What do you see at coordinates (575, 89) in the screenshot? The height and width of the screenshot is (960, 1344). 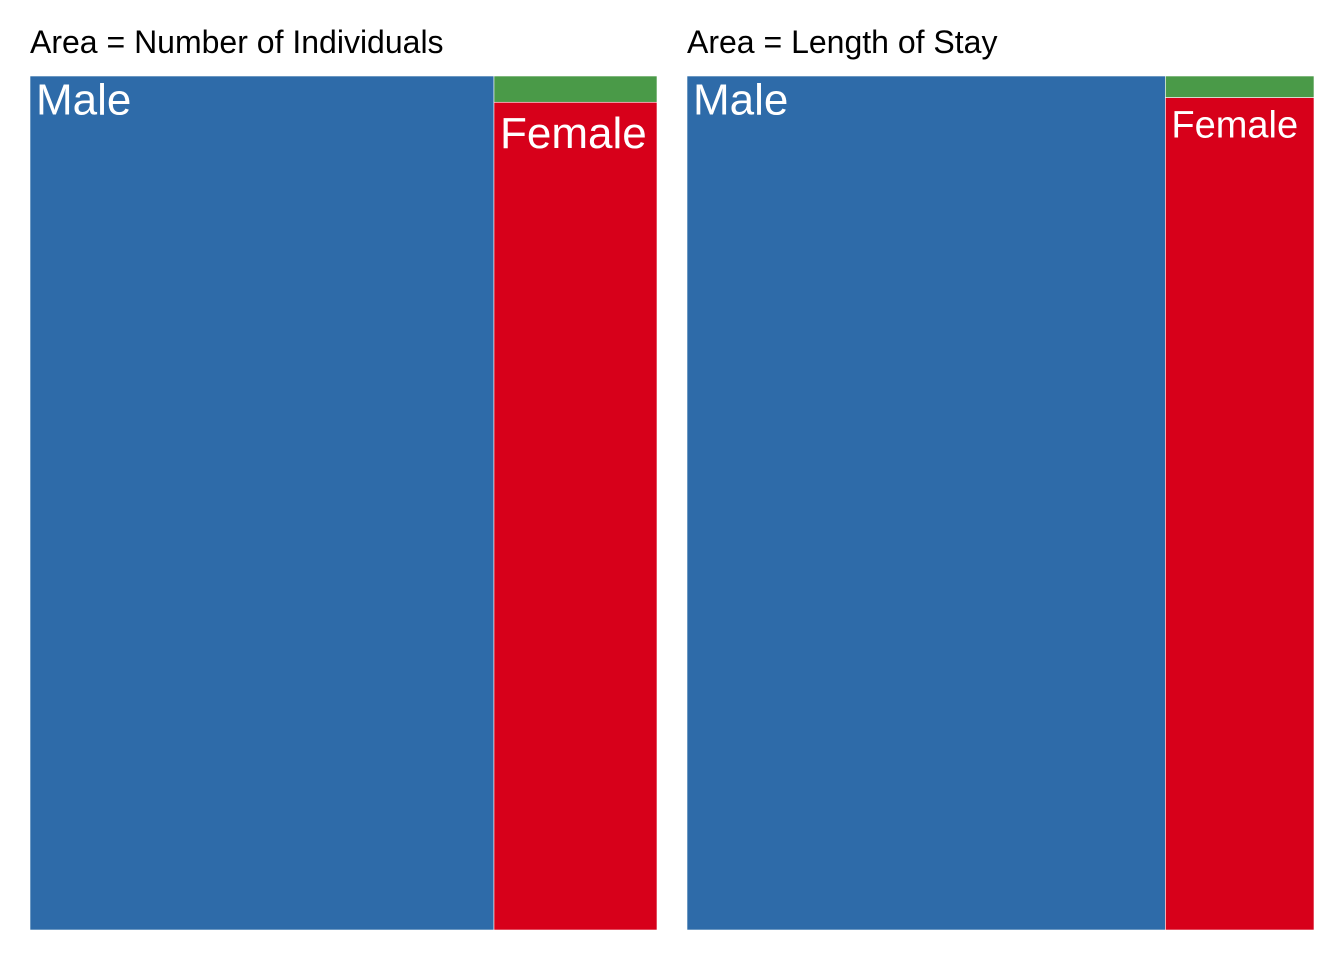 I see `treemap-tile-individuals-other` at bounding box center [575, 89].